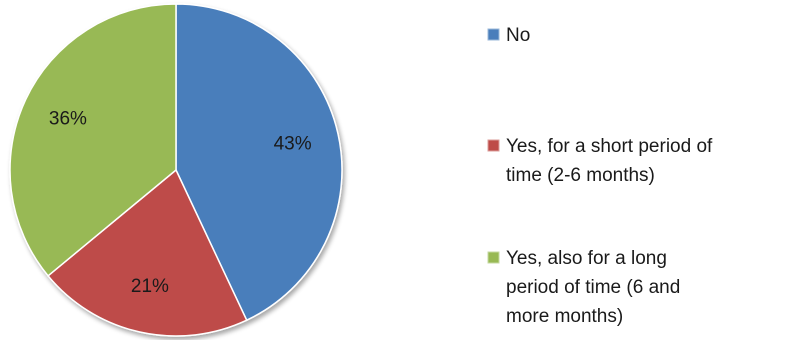 The height and width of the screenshot is (340, 786). What do you see at coordinates (68, 119) in the screenshot?
I see `slice-label-long-period: 36%` at bounding box center [68, 119].